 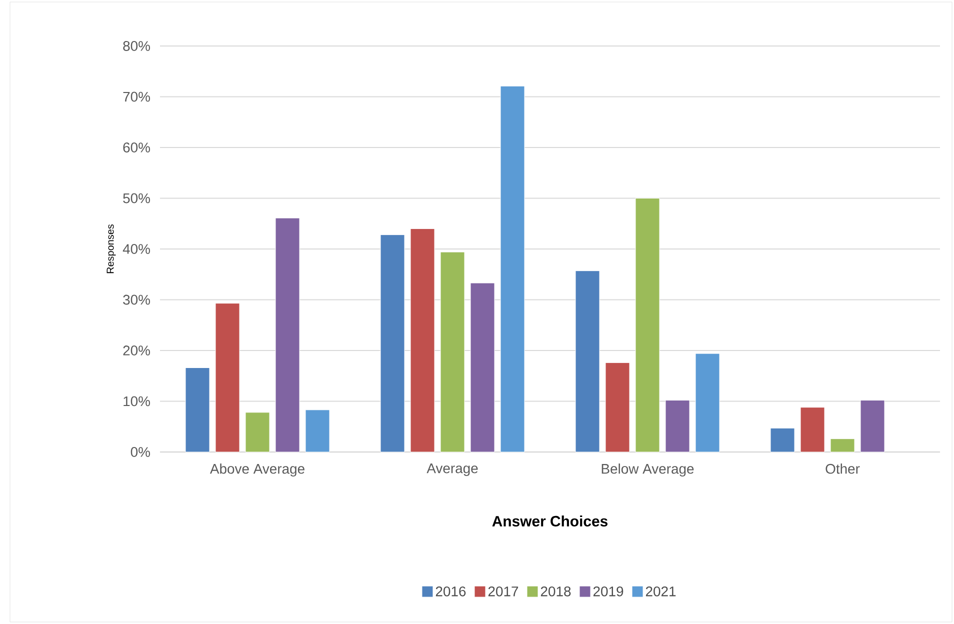 I want to click on x-tick-label: Above Average, so click(x=257, y=470).